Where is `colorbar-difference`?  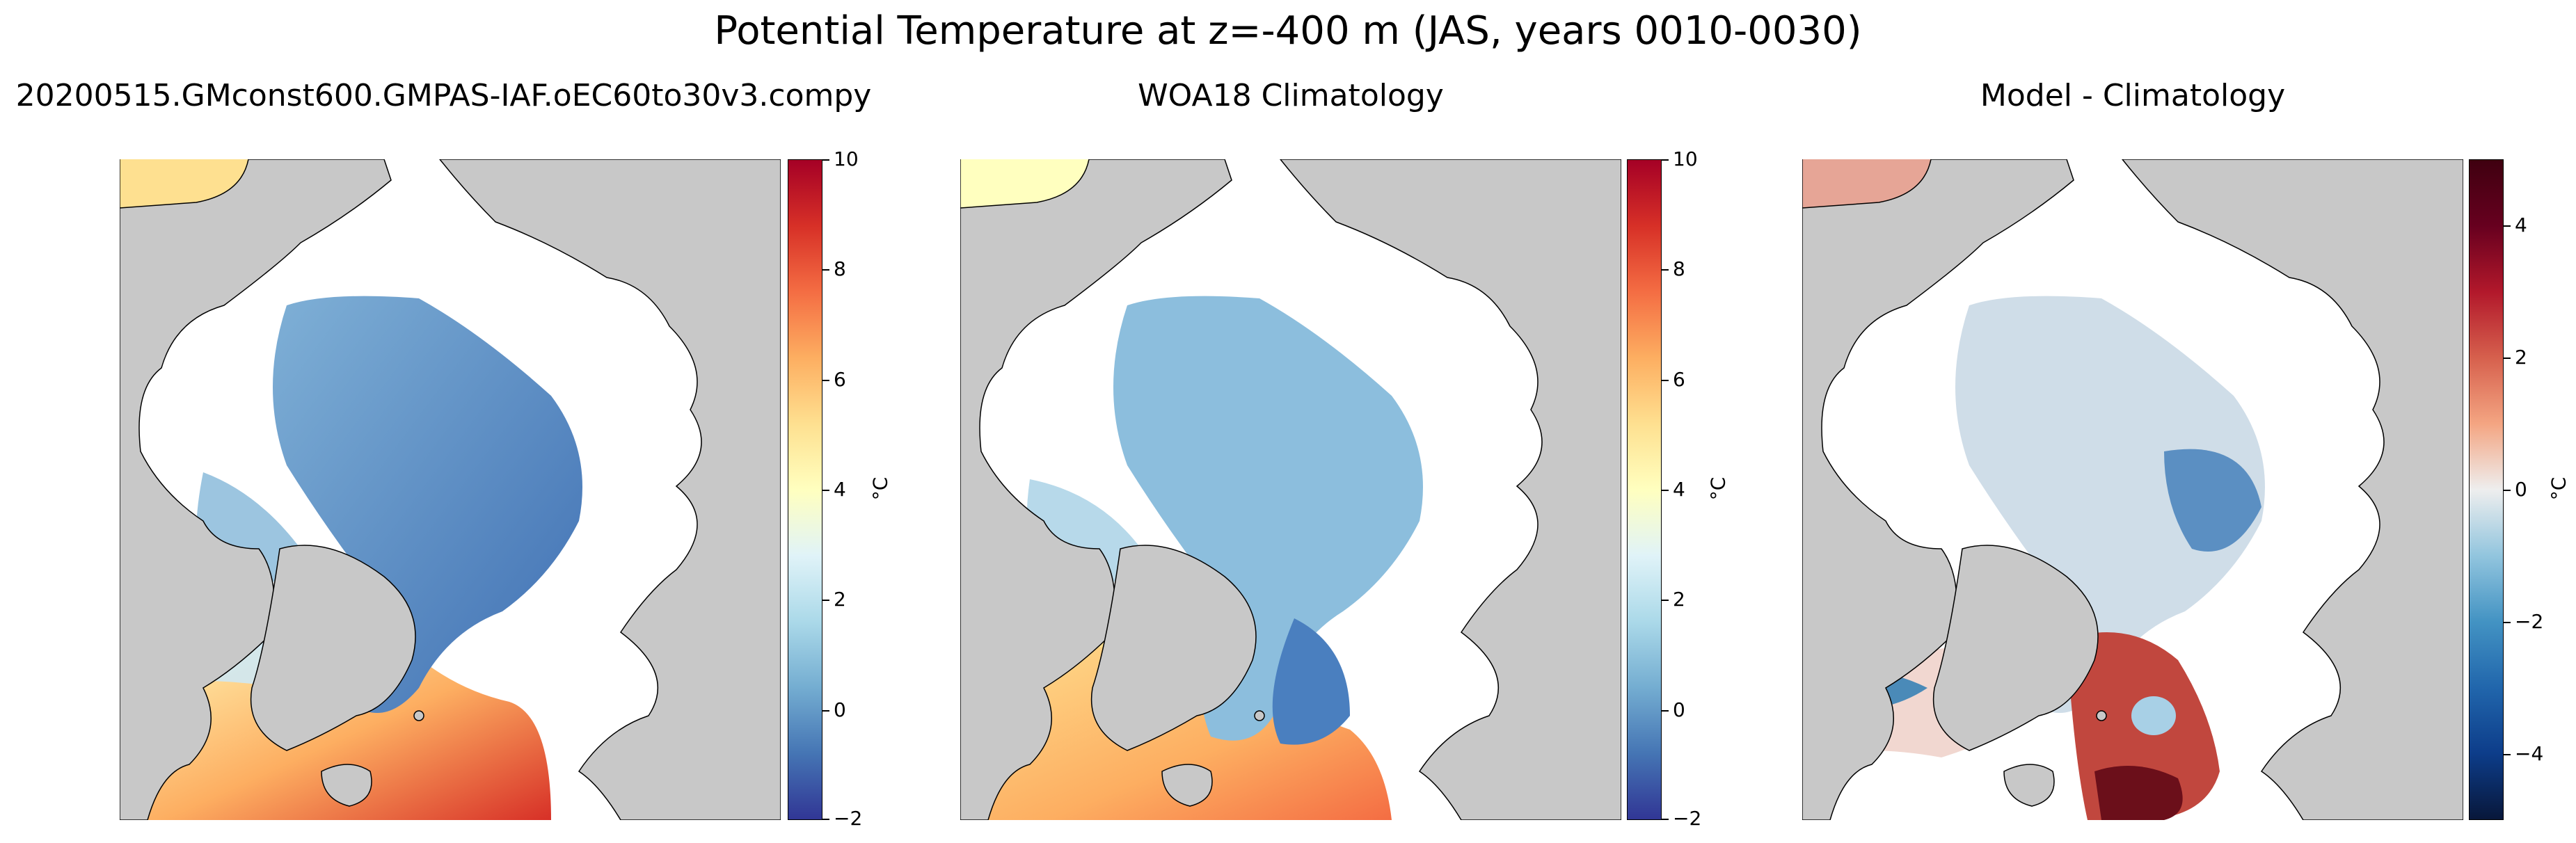 colorbar-difference is located at coordinates (2486, 489).